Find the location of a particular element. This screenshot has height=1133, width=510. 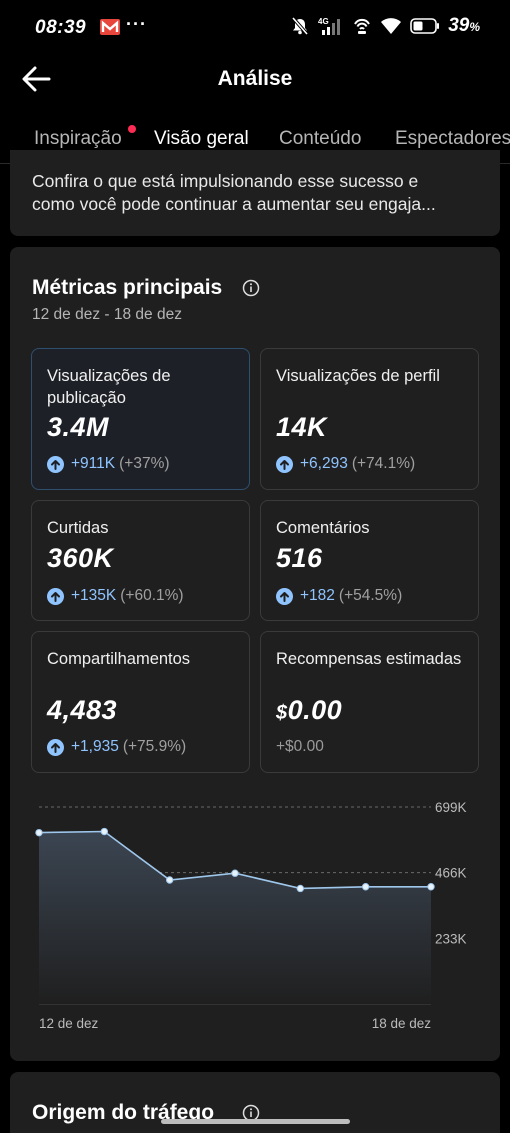

metric-change: +182 (+54.5%) is located at coordinates (339, 596).